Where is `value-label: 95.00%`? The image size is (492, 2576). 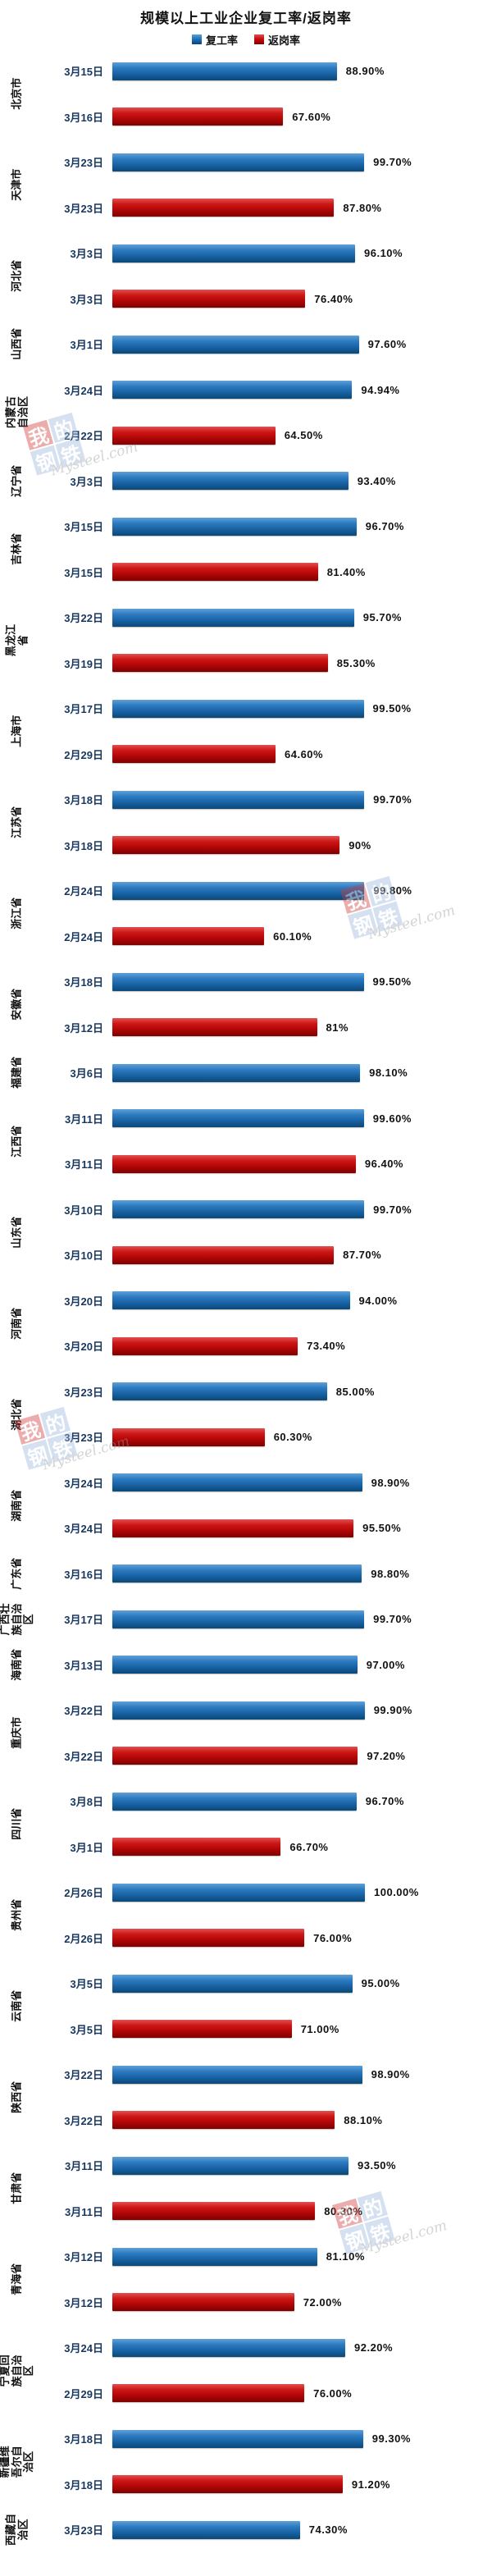 value-label: 95.00% is located at coordinates (380, 1984).